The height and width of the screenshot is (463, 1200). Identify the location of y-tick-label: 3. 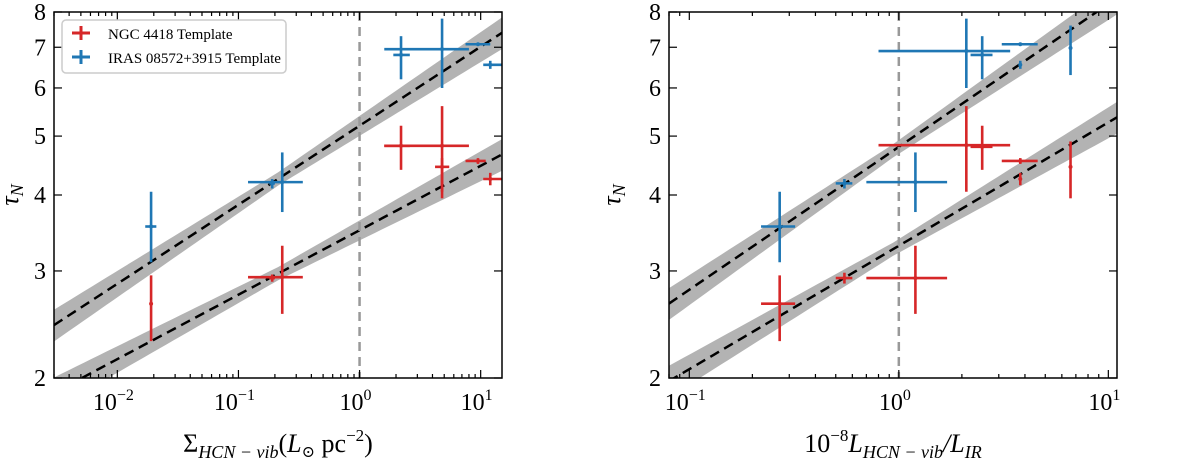
(655, 272).